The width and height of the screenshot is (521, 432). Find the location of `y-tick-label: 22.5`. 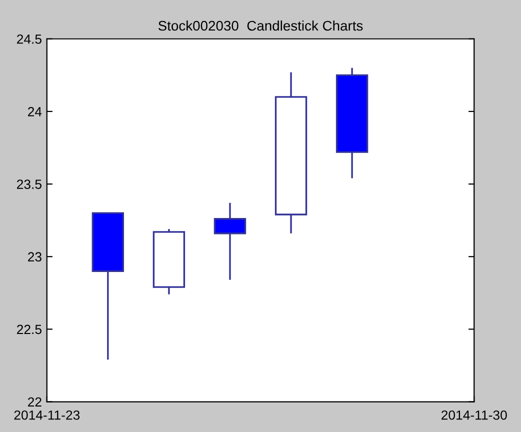

y-tick-label: 22.5 is located at coordinates (29, 329).